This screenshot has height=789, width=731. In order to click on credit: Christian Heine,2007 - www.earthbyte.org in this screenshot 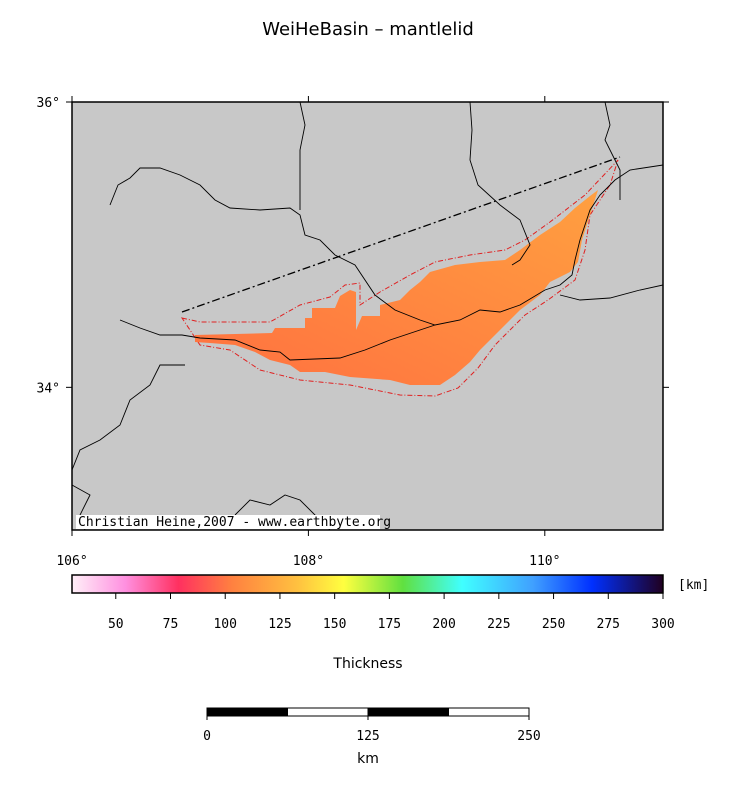, I will do `click(234, 522)`.